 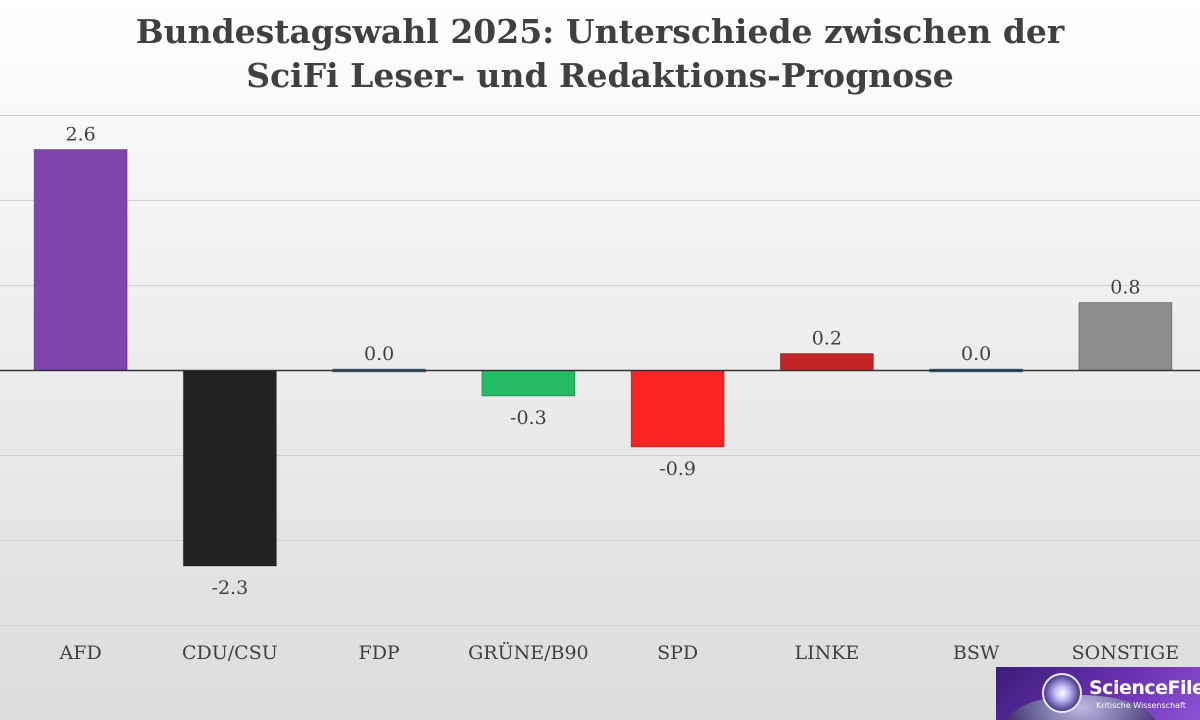 What do you see at coordinates (80, 653) in the screenshot?
I see `tick-label-afd: AFD` at bounding box center [80, 653].